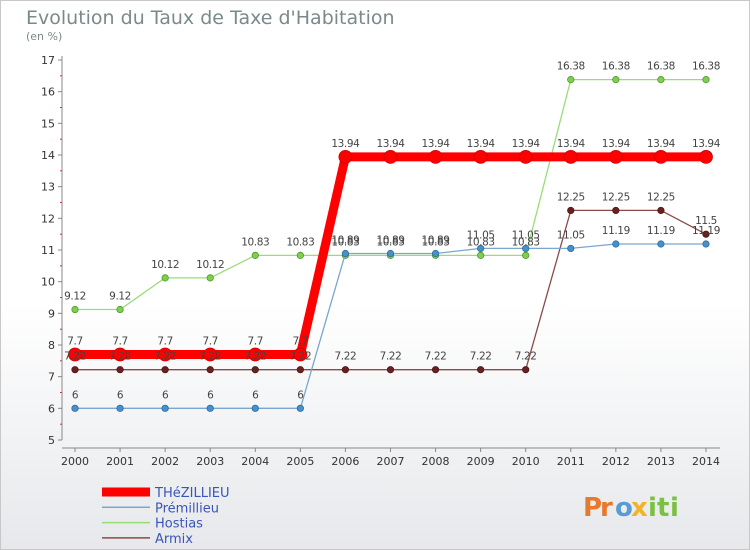  What do you see at coordinates (639, 508) in the screenshot?
I see `logo-letter: x` at bounding box center [639, 508].